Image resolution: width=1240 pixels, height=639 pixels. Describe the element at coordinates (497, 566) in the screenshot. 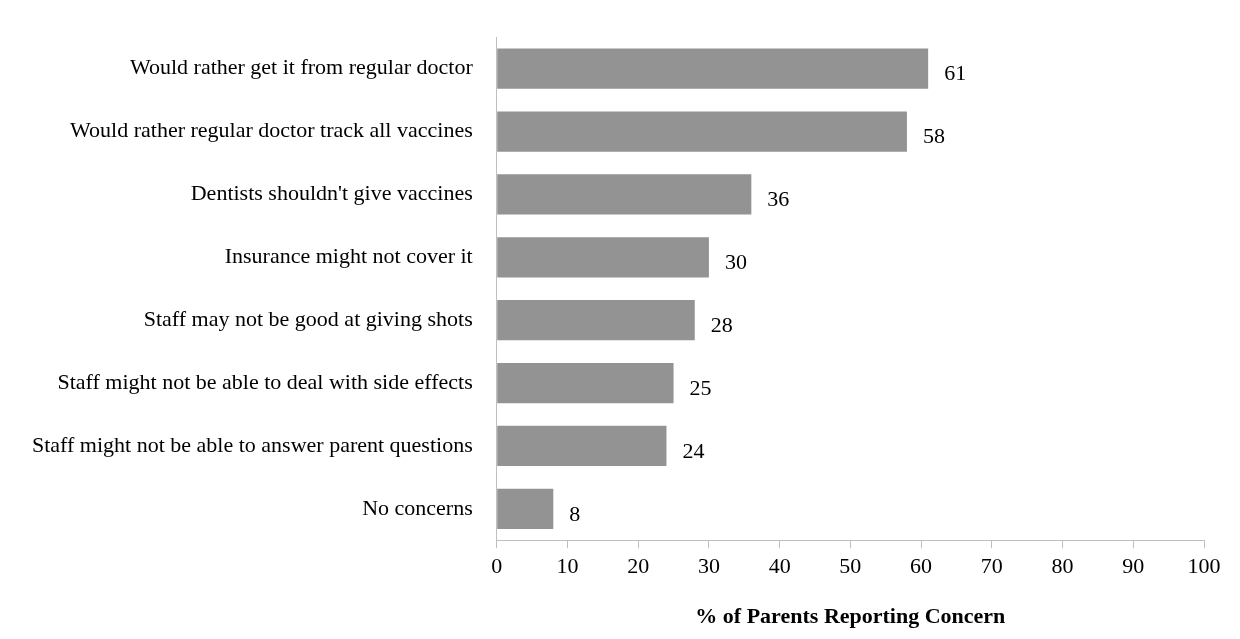

I see `x-tick-label: 0` at that location.